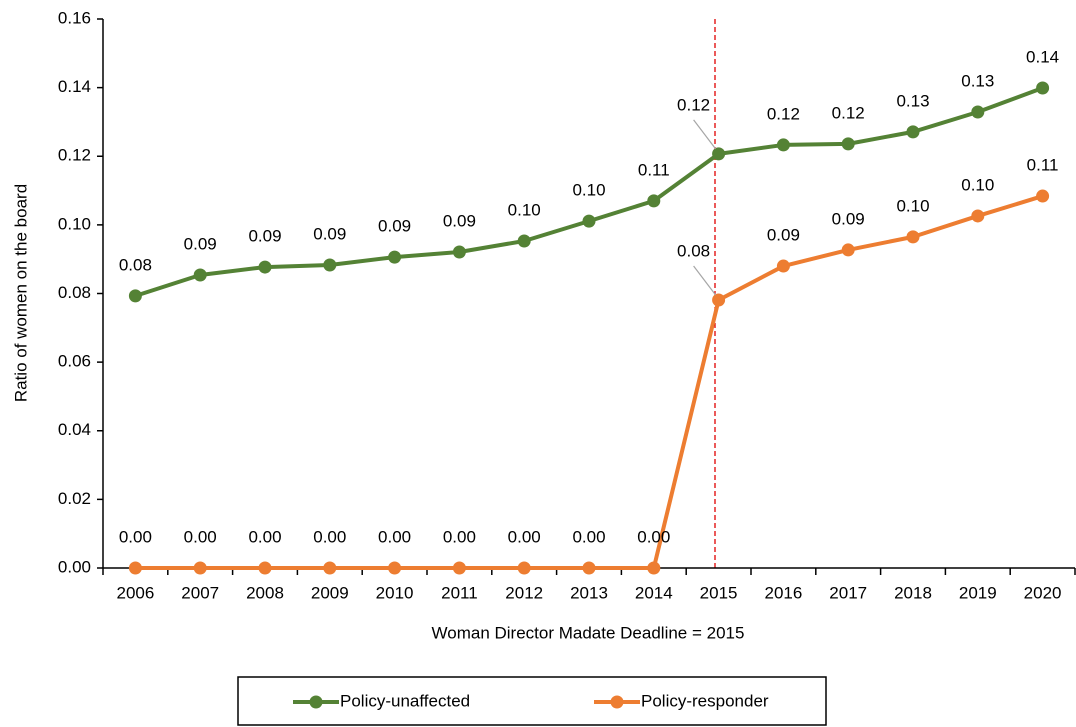 Image resolution: width=1076 pixels, height=727 pixels. What do you see at coordinates (74, 17) in the screenshot?
I see `y-tick-label: 0.16` at bounding box center [74, 17].